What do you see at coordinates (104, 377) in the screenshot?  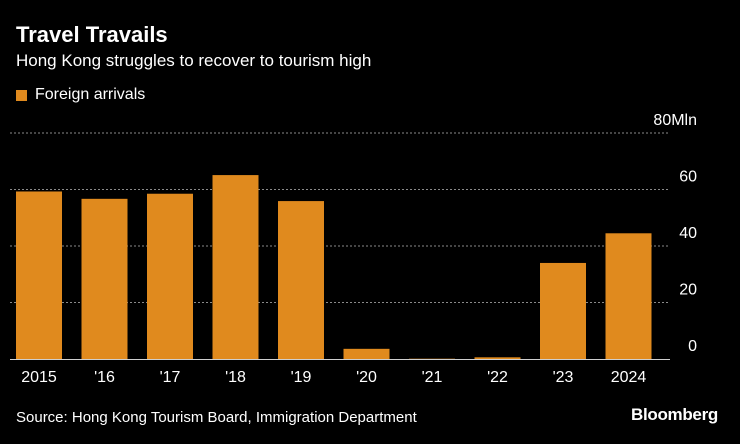 I see `x-tick-label: '16` at bounding box center [104, 377].